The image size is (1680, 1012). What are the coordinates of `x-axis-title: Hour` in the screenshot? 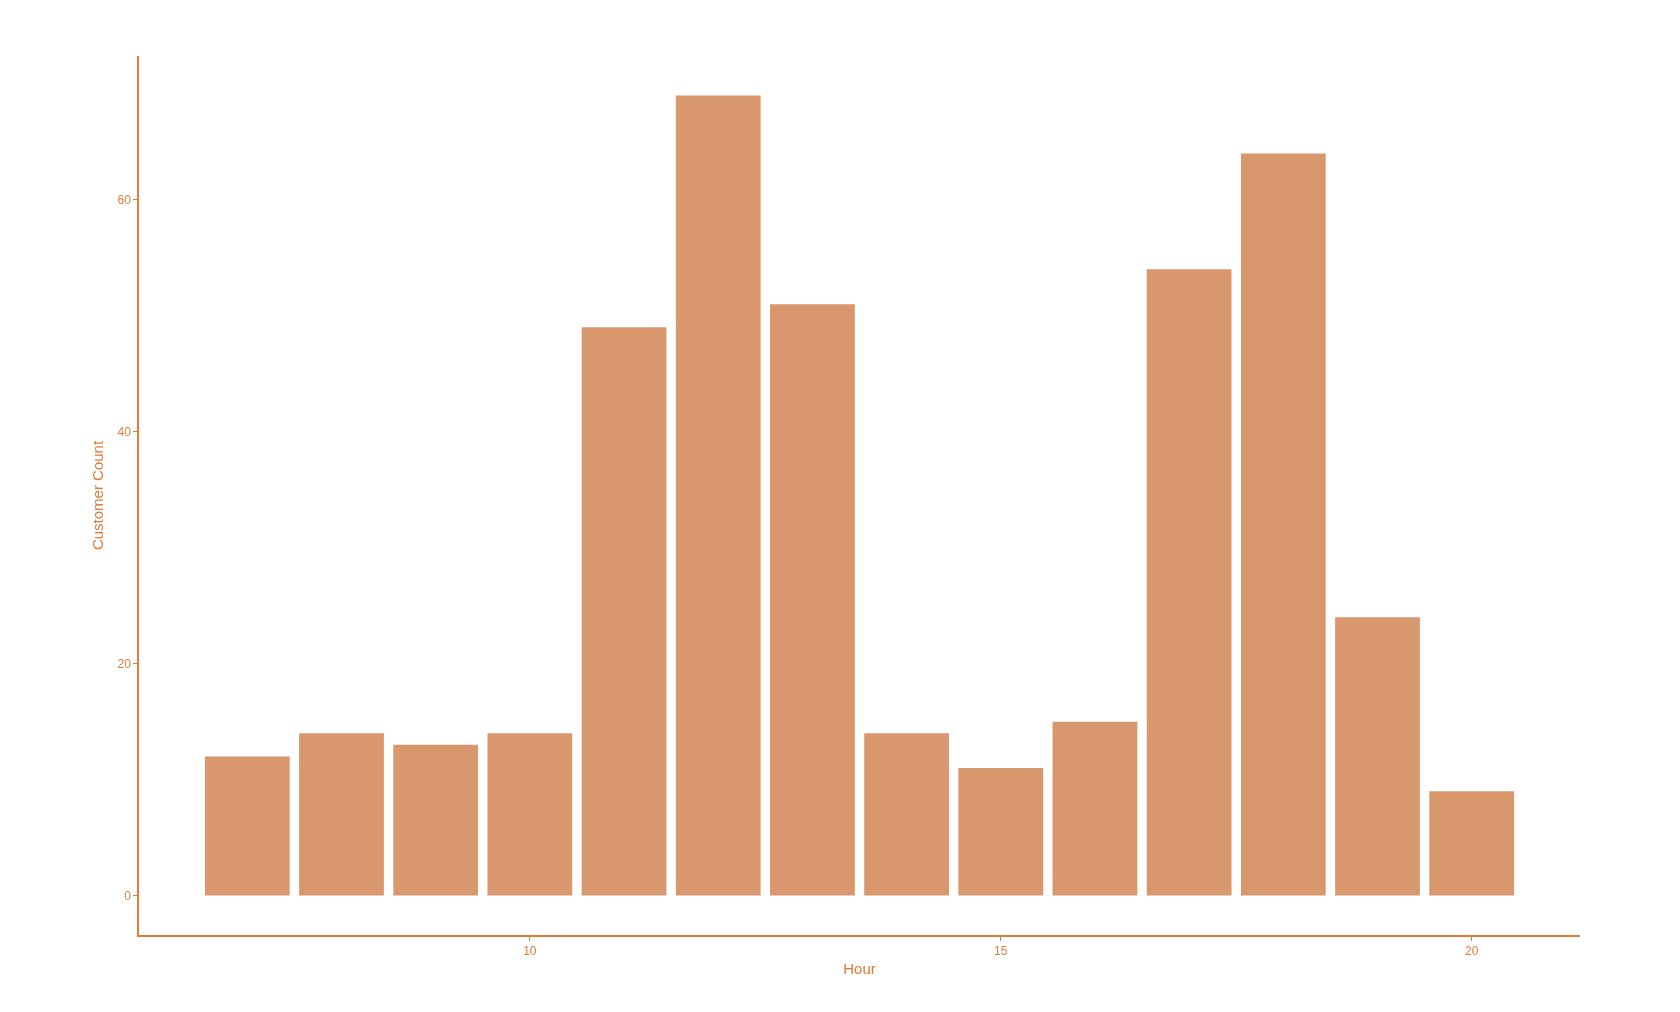 It's located at (859, 968).